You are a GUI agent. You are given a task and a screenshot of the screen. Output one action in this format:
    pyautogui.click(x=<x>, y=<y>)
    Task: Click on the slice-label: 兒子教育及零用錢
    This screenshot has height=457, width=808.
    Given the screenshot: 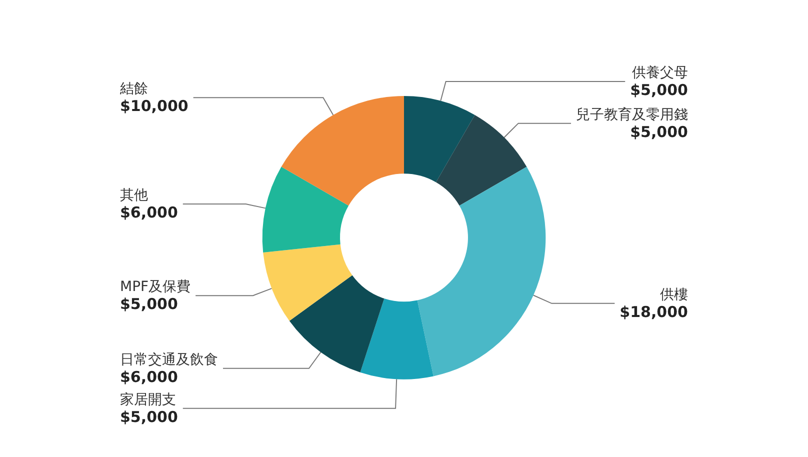 What is the action you would take?
    pyautogui.click(x=632, y=114)
    